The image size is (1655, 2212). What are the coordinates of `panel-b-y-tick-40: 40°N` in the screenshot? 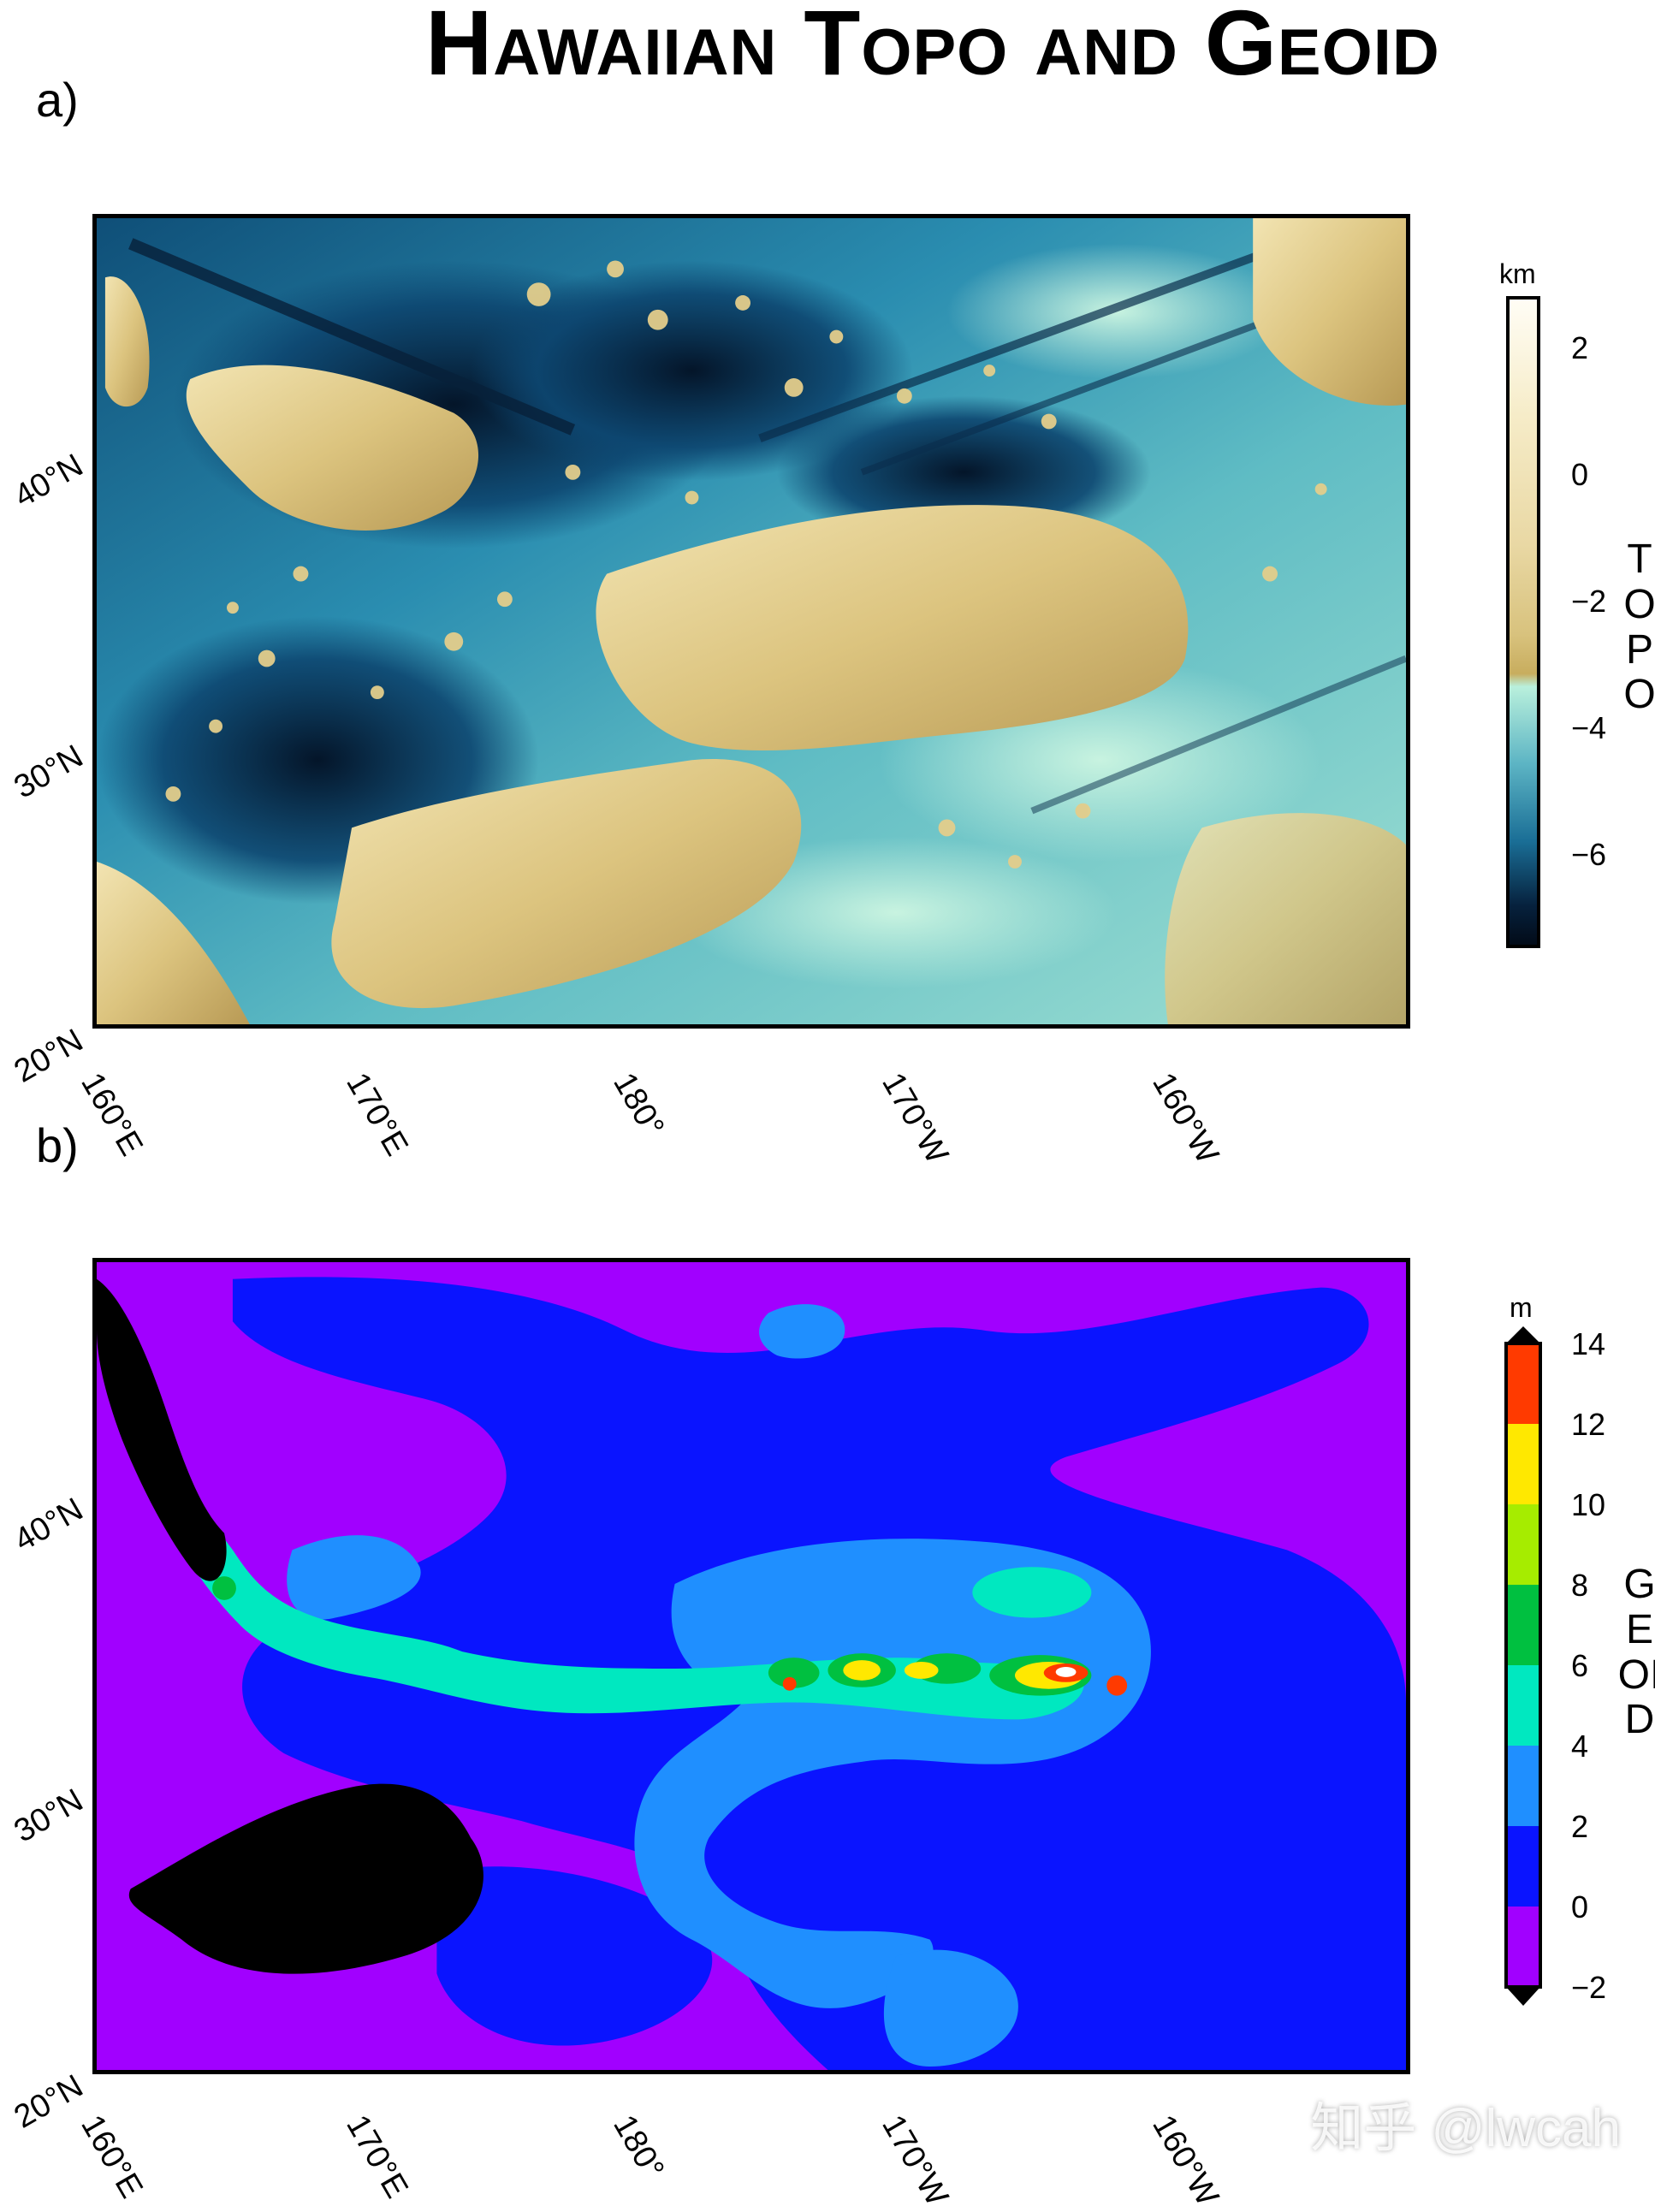 It's located at (49, 1525).